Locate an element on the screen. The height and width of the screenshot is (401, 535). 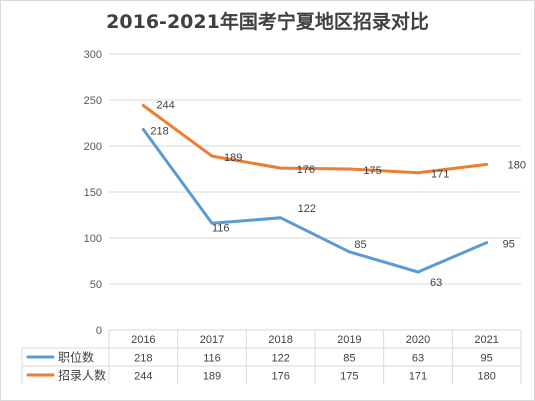
legend-label: 招录人数 is located at coordinates (82, 375).